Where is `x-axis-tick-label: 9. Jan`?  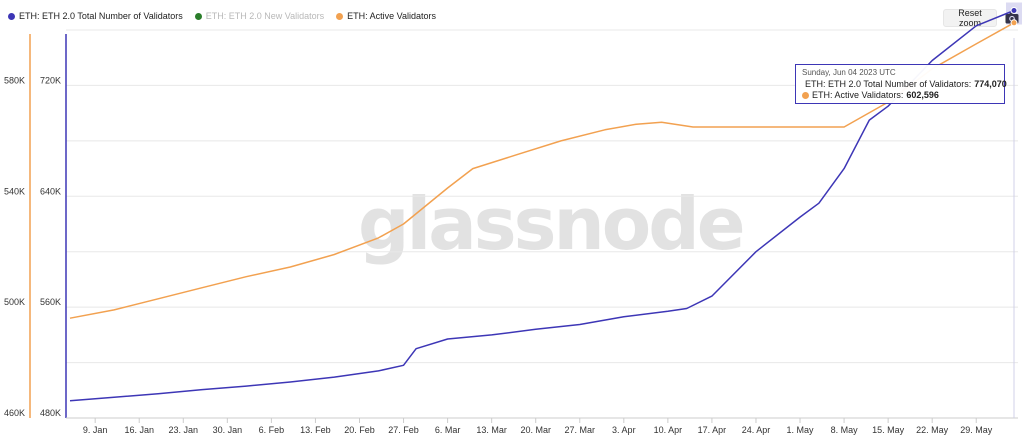 x-axis-tick-label: 9. Jan is located at coordinates (95, 430).